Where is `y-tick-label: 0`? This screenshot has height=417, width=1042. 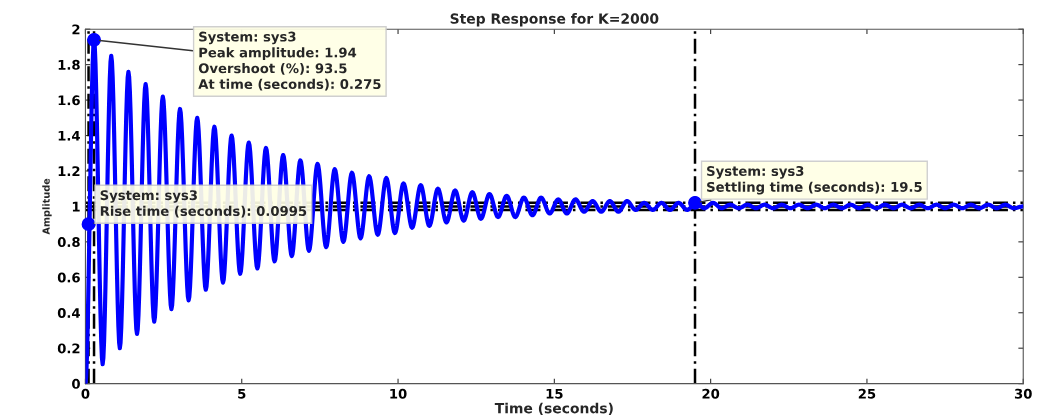 y-tick-label: 0 is located at coordinates (76, 383).